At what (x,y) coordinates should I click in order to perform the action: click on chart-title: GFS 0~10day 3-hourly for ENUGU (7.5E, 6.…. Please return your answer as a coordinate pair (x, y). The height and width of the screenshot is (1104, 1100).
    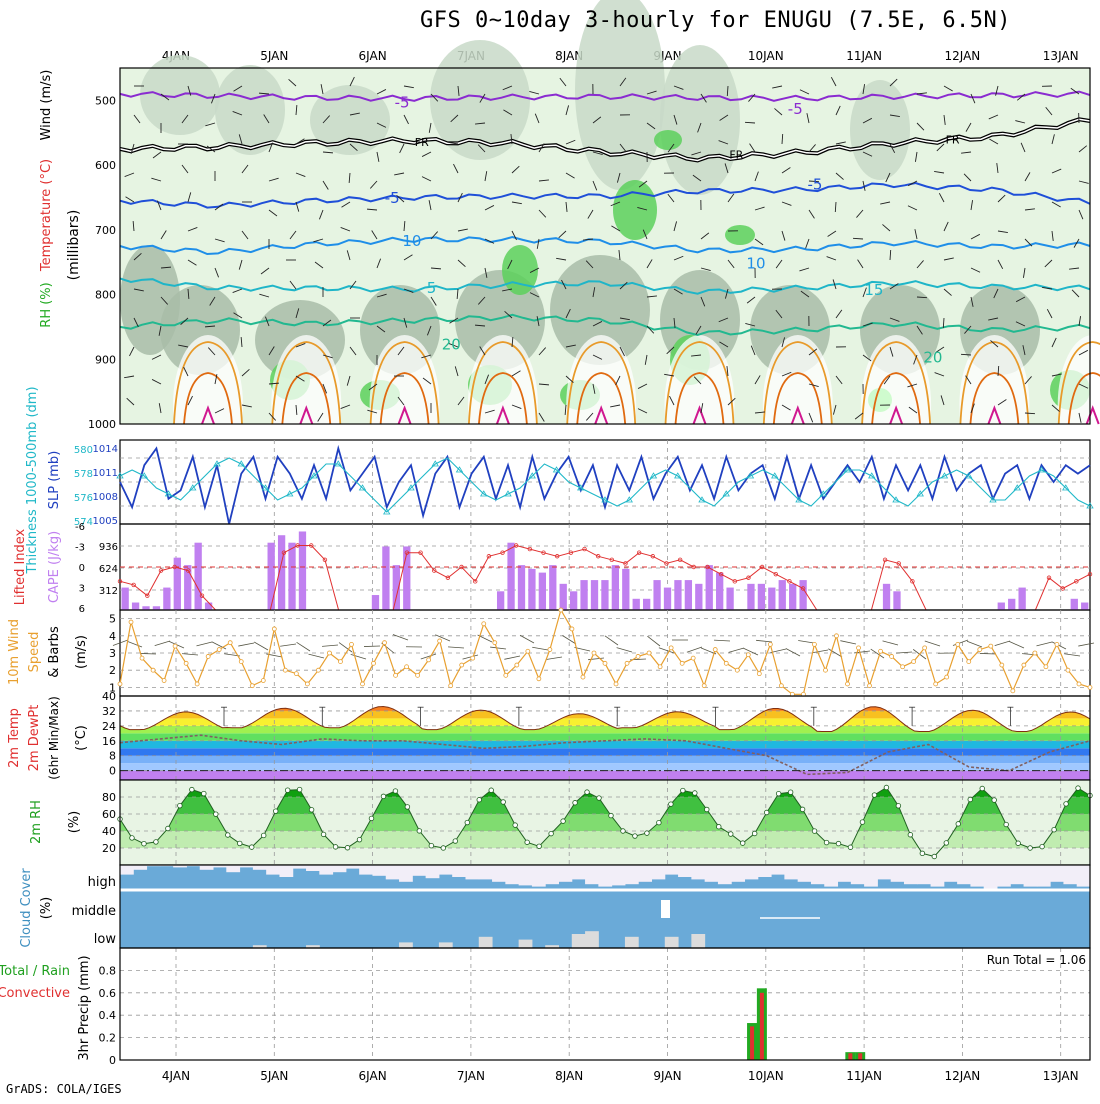
    Looking at the image, I should click on (760, 20).